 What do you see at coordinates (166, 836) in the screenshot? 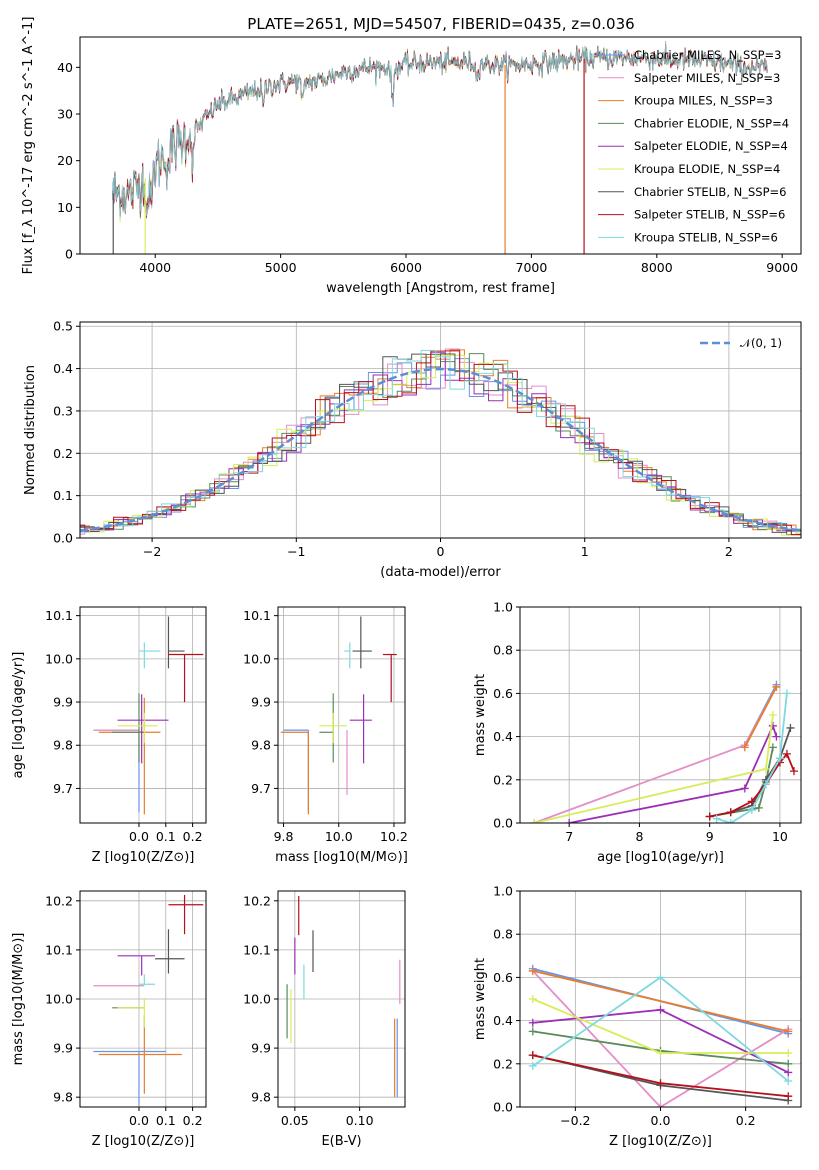
I see `x-tick-label: 0.1` at bounding box center [166, 836].